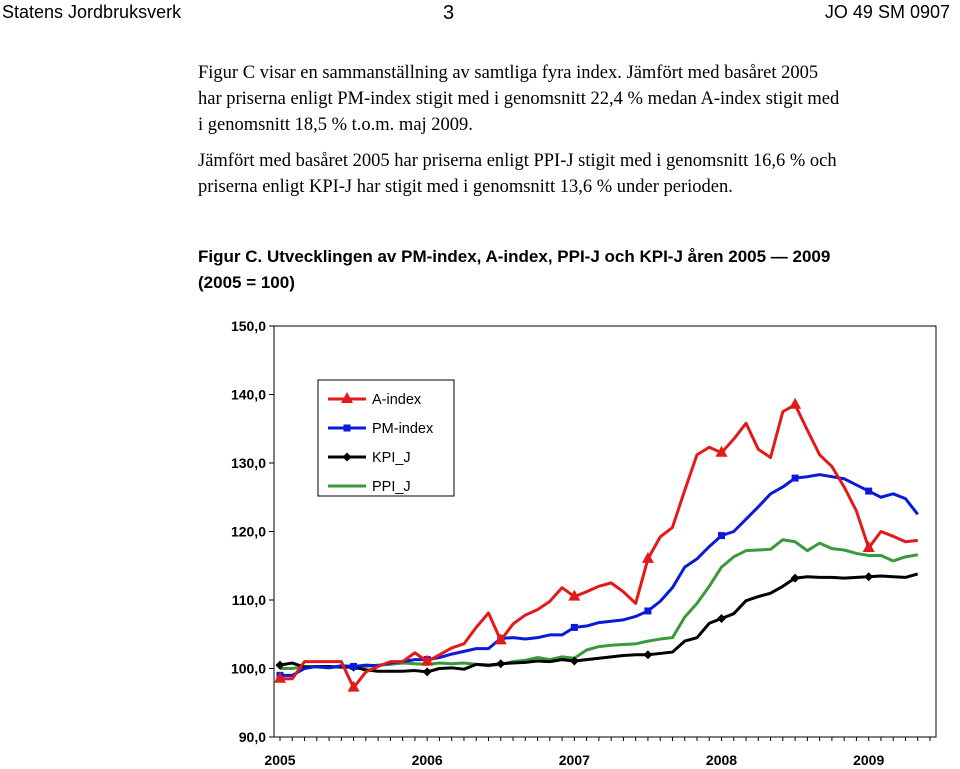 The width and height of the screenshot is (960, 769). What do you see at coordinates (427, 760) in the screenshot?
I see `x-tick-label: 2006` at bounding box center [427, 760].